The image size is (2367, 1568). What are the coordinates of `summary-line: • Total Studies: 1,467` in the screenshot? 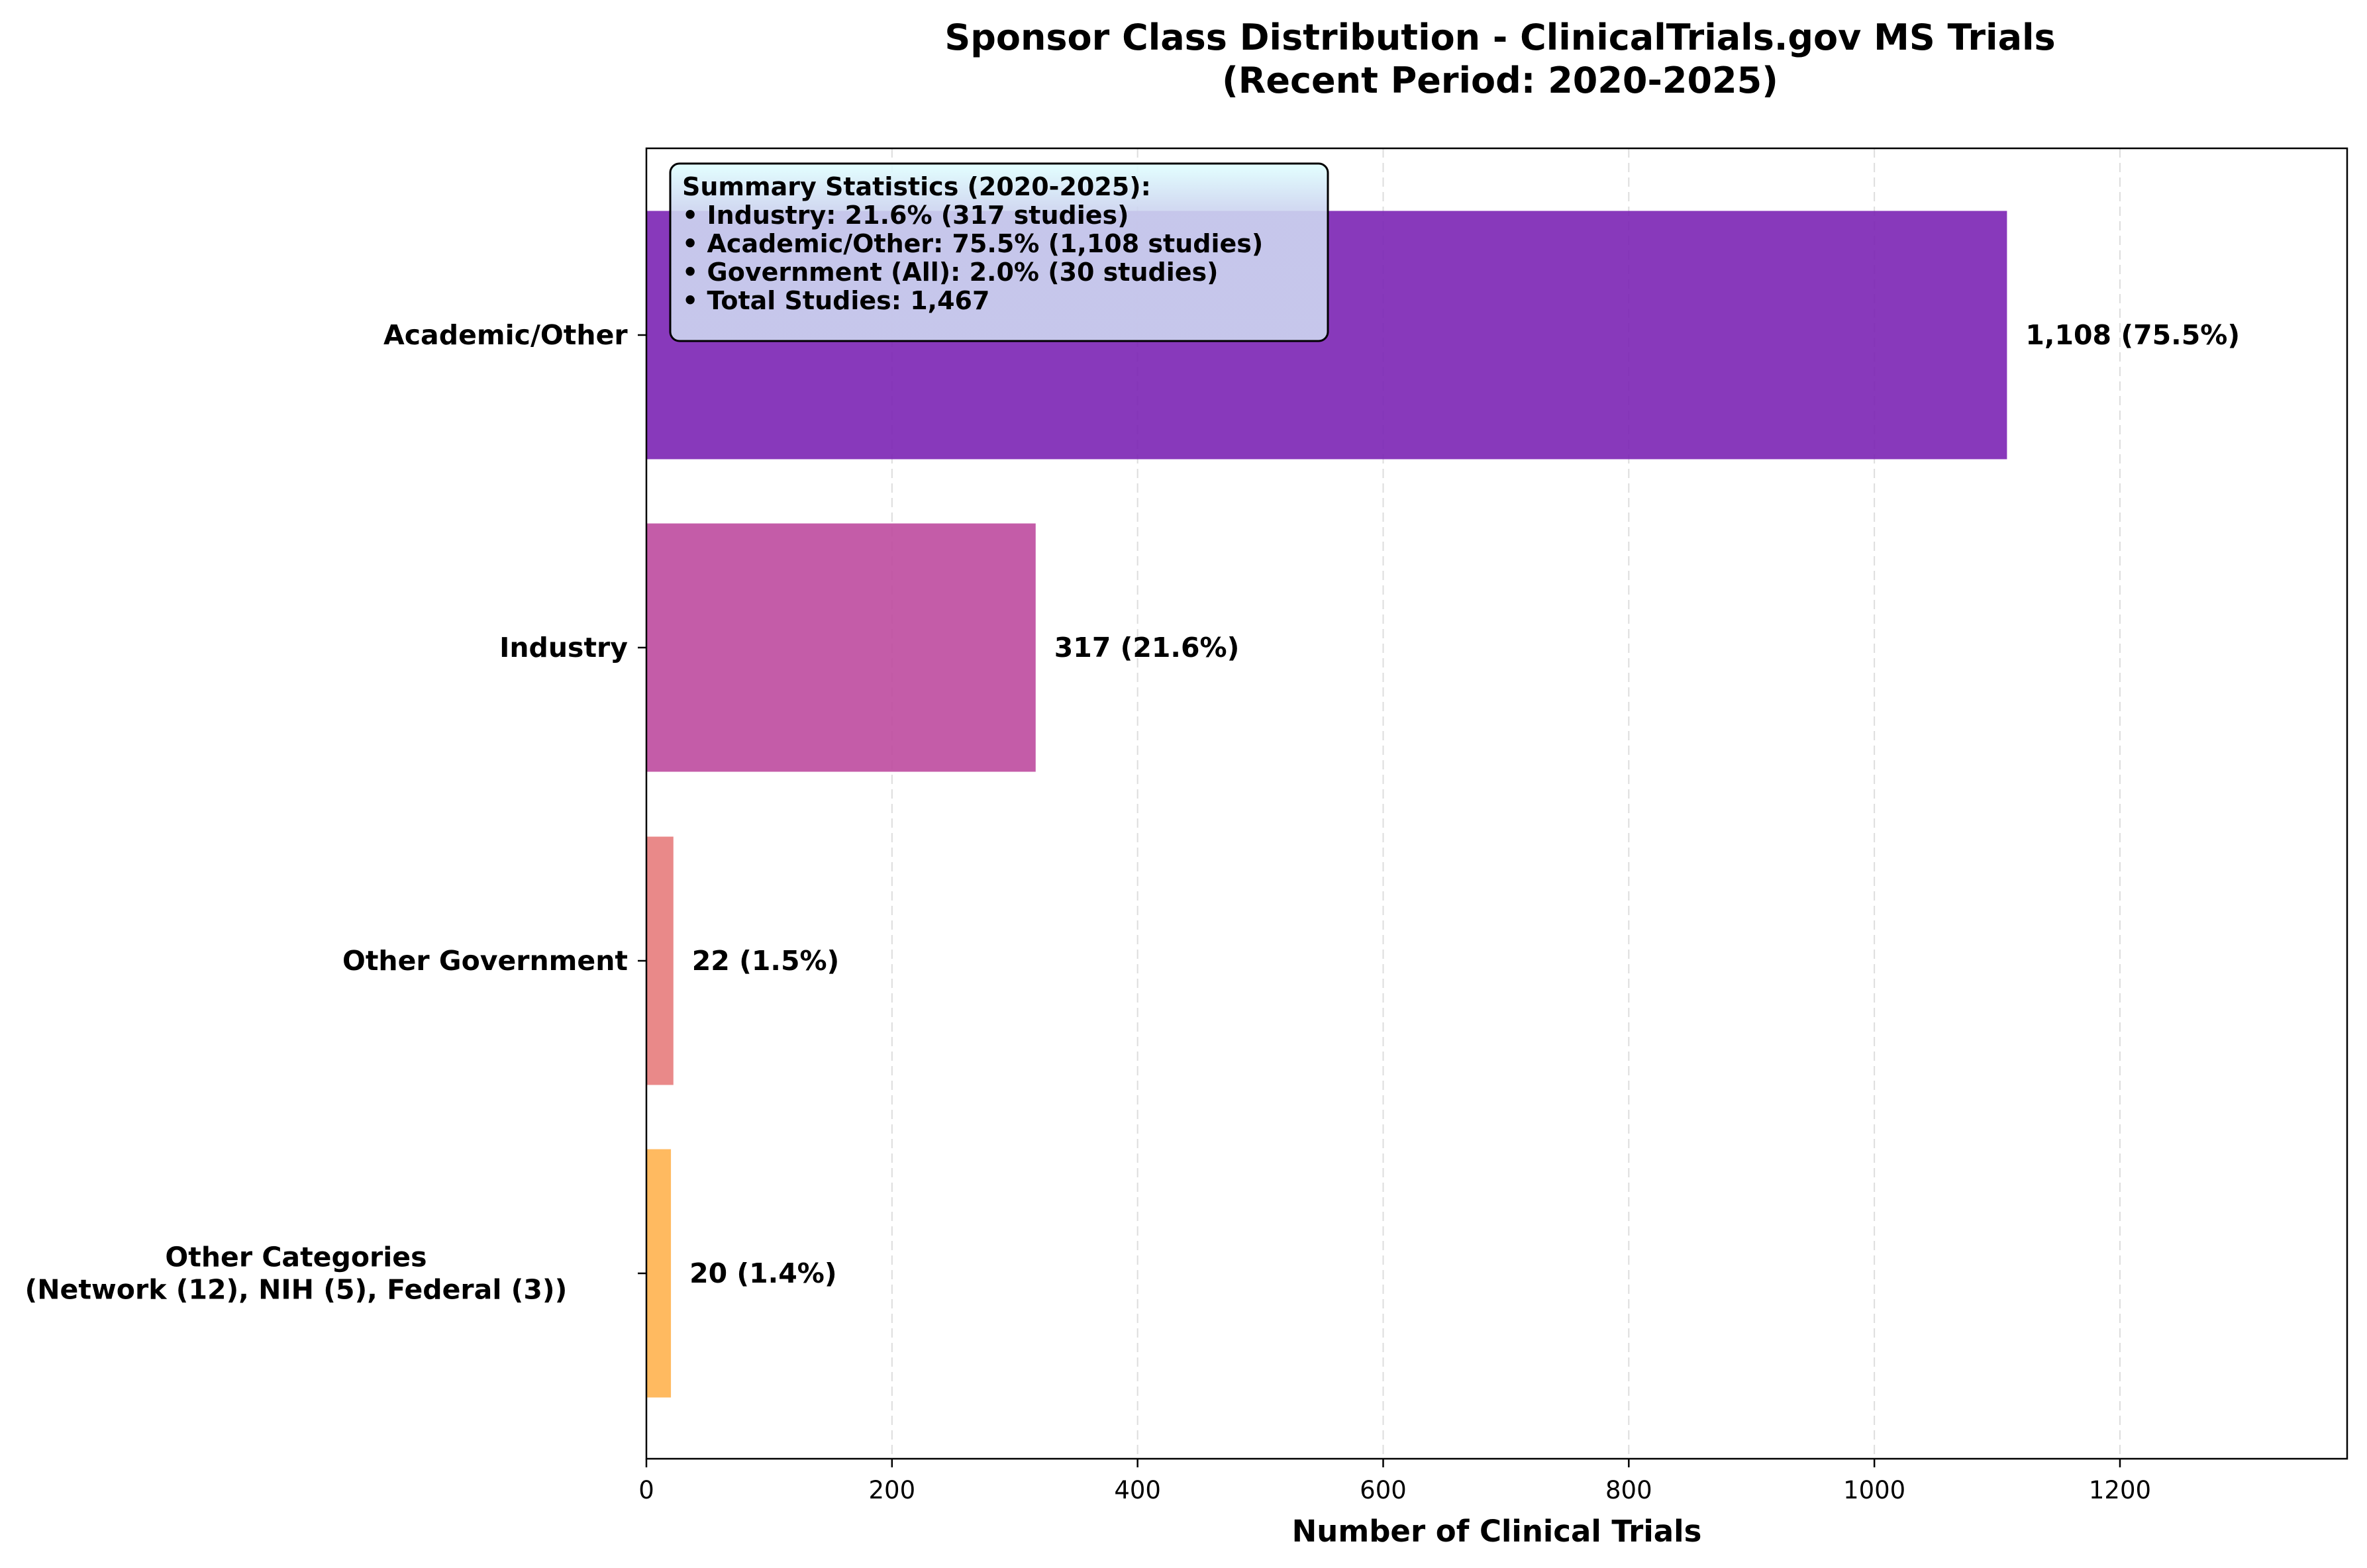 It's located at (836, 300).